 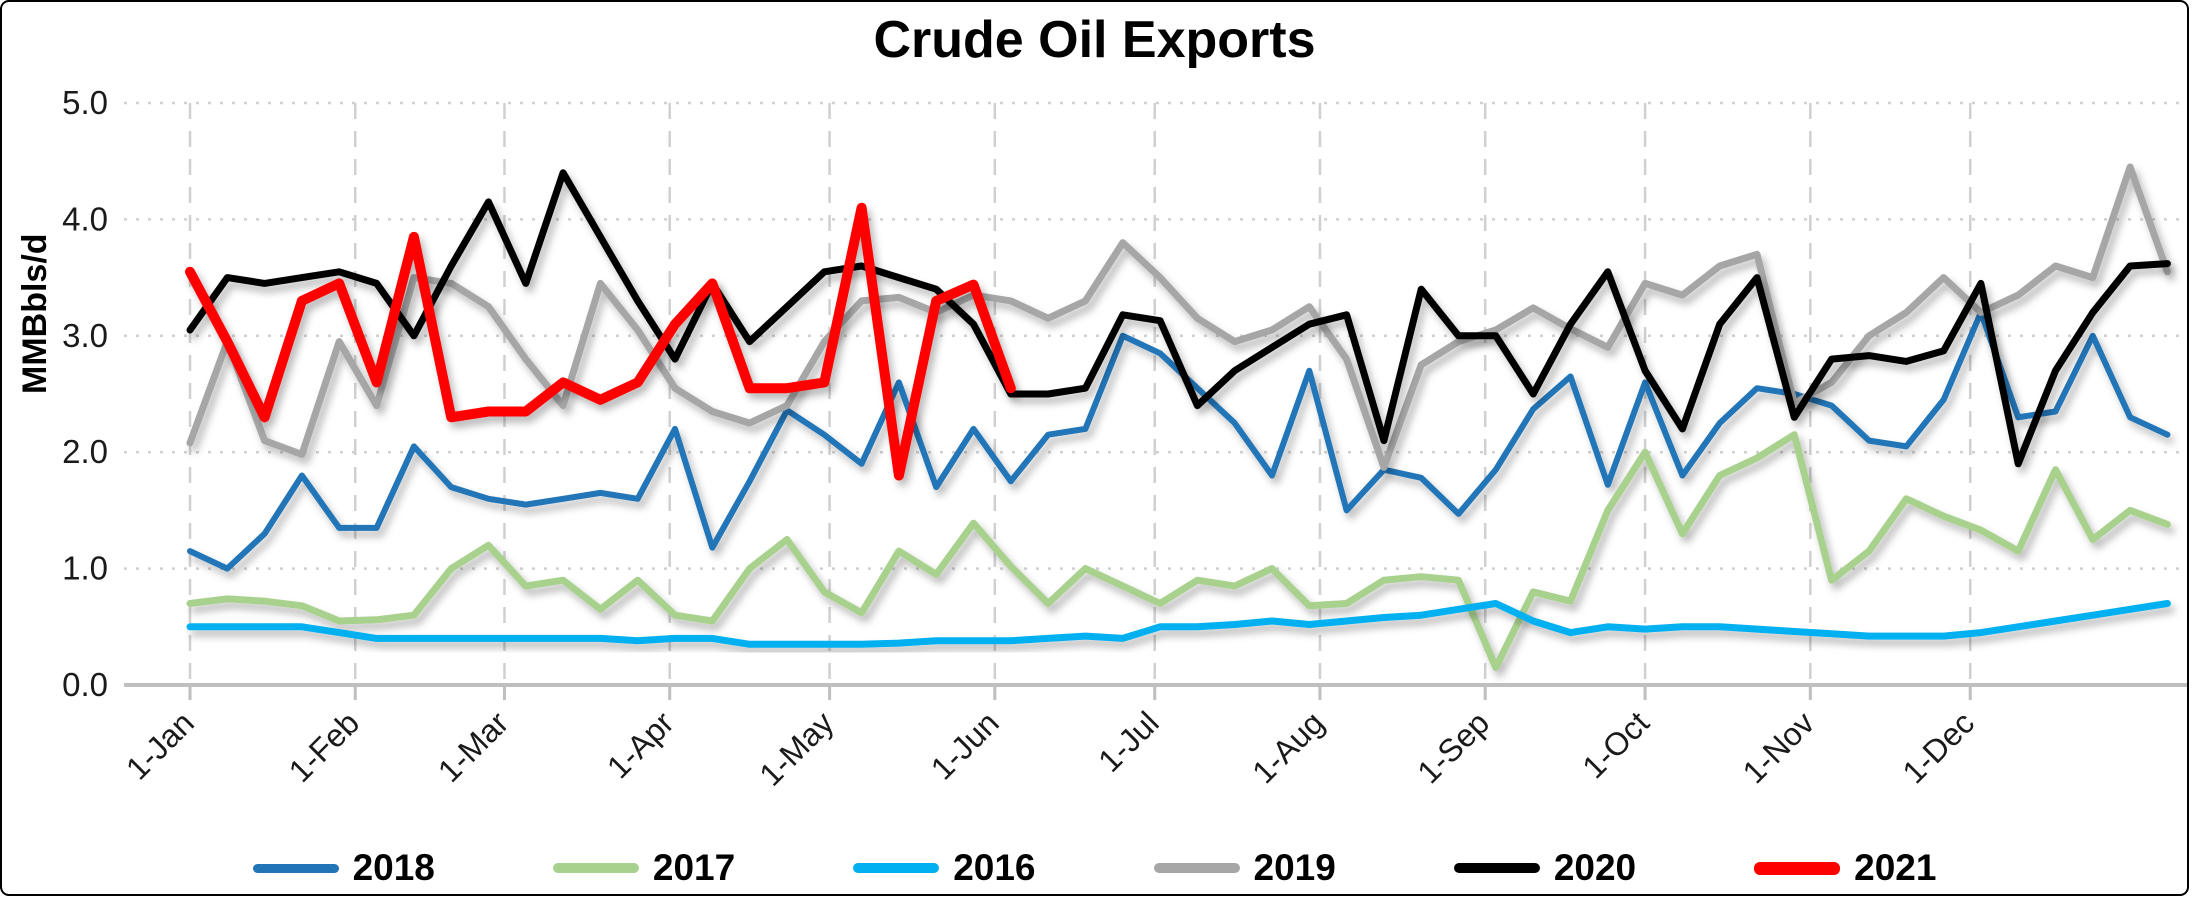 I want to click on x-tick-label: 1-Apr, so click(x=640, y=744).